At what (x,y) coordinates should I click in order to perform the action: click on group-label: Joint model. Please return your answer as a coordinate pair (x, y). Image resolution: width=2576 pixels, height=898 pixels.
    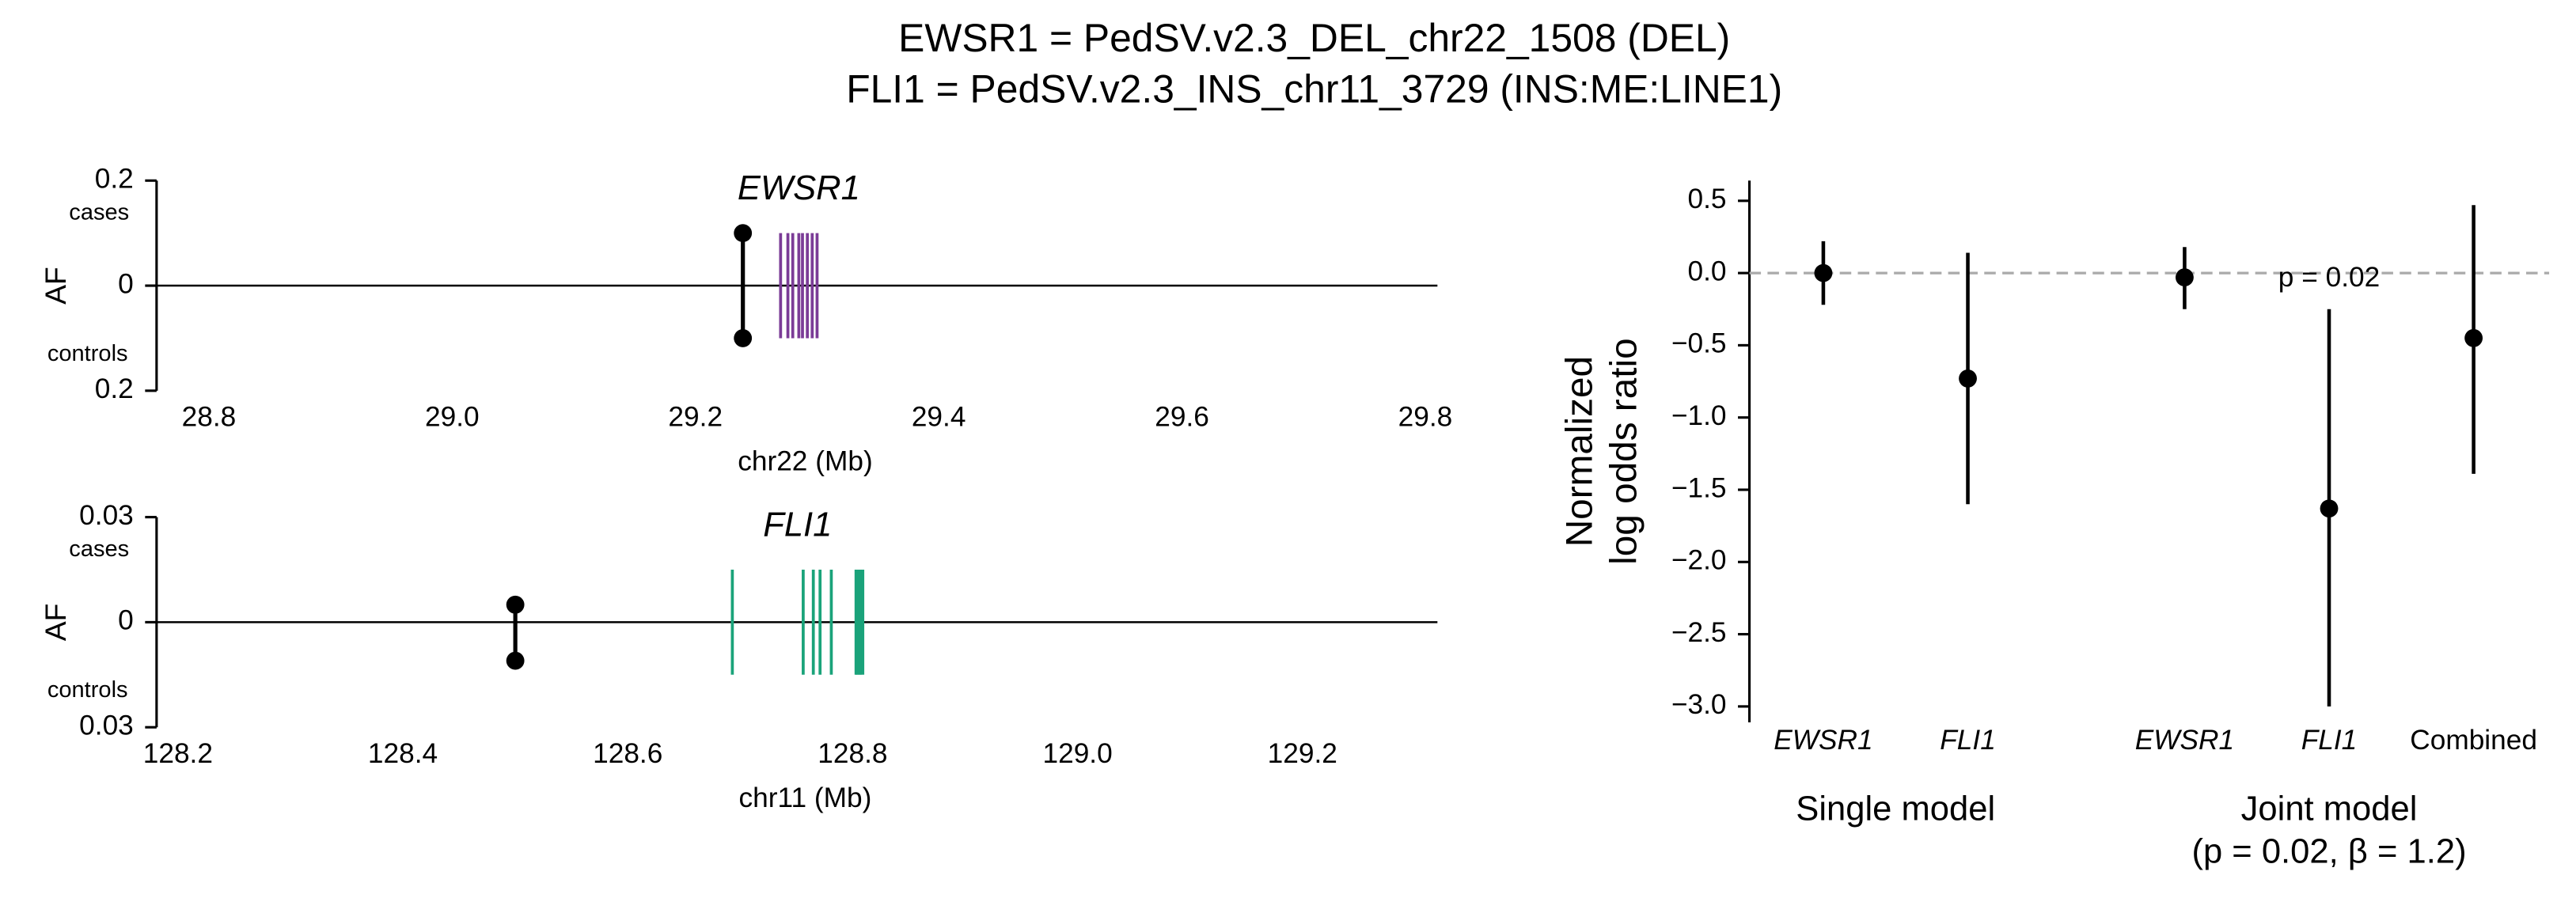
    Looking at the image, I should click on (2329, 809).